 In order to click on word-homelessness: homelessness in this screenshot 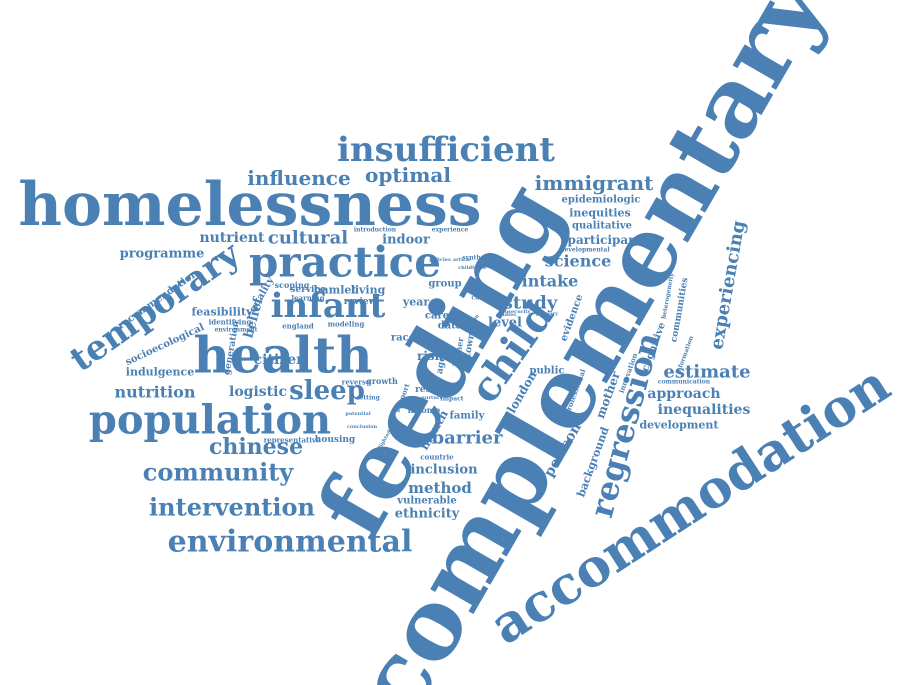, I will do `click(249, 205)`.